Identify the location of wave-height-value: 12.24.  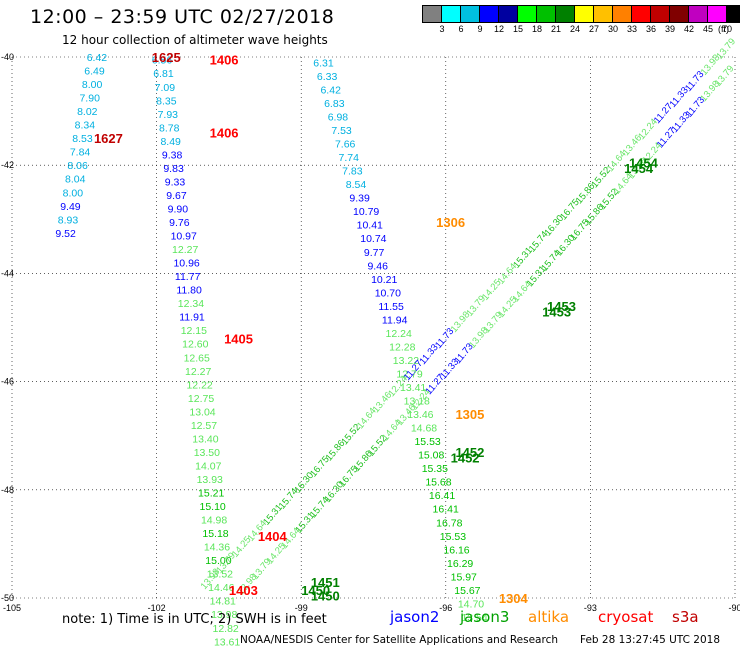
(399, 334).